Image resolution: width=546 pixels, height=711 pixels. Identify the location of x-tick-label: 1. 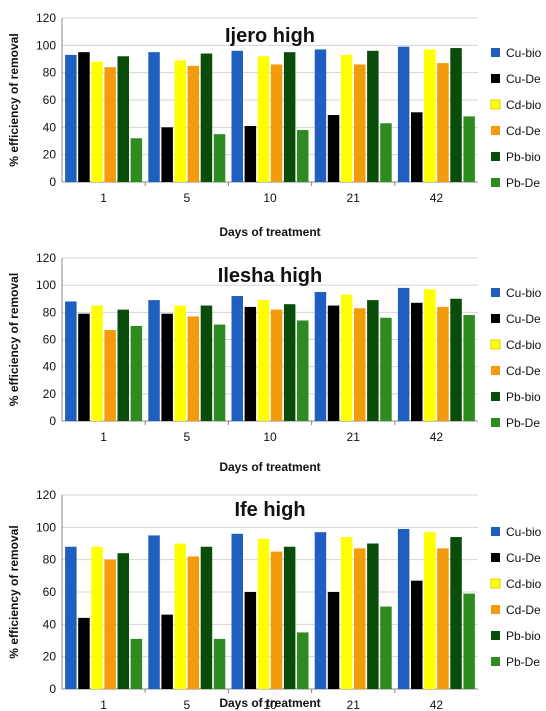
(103, 437).